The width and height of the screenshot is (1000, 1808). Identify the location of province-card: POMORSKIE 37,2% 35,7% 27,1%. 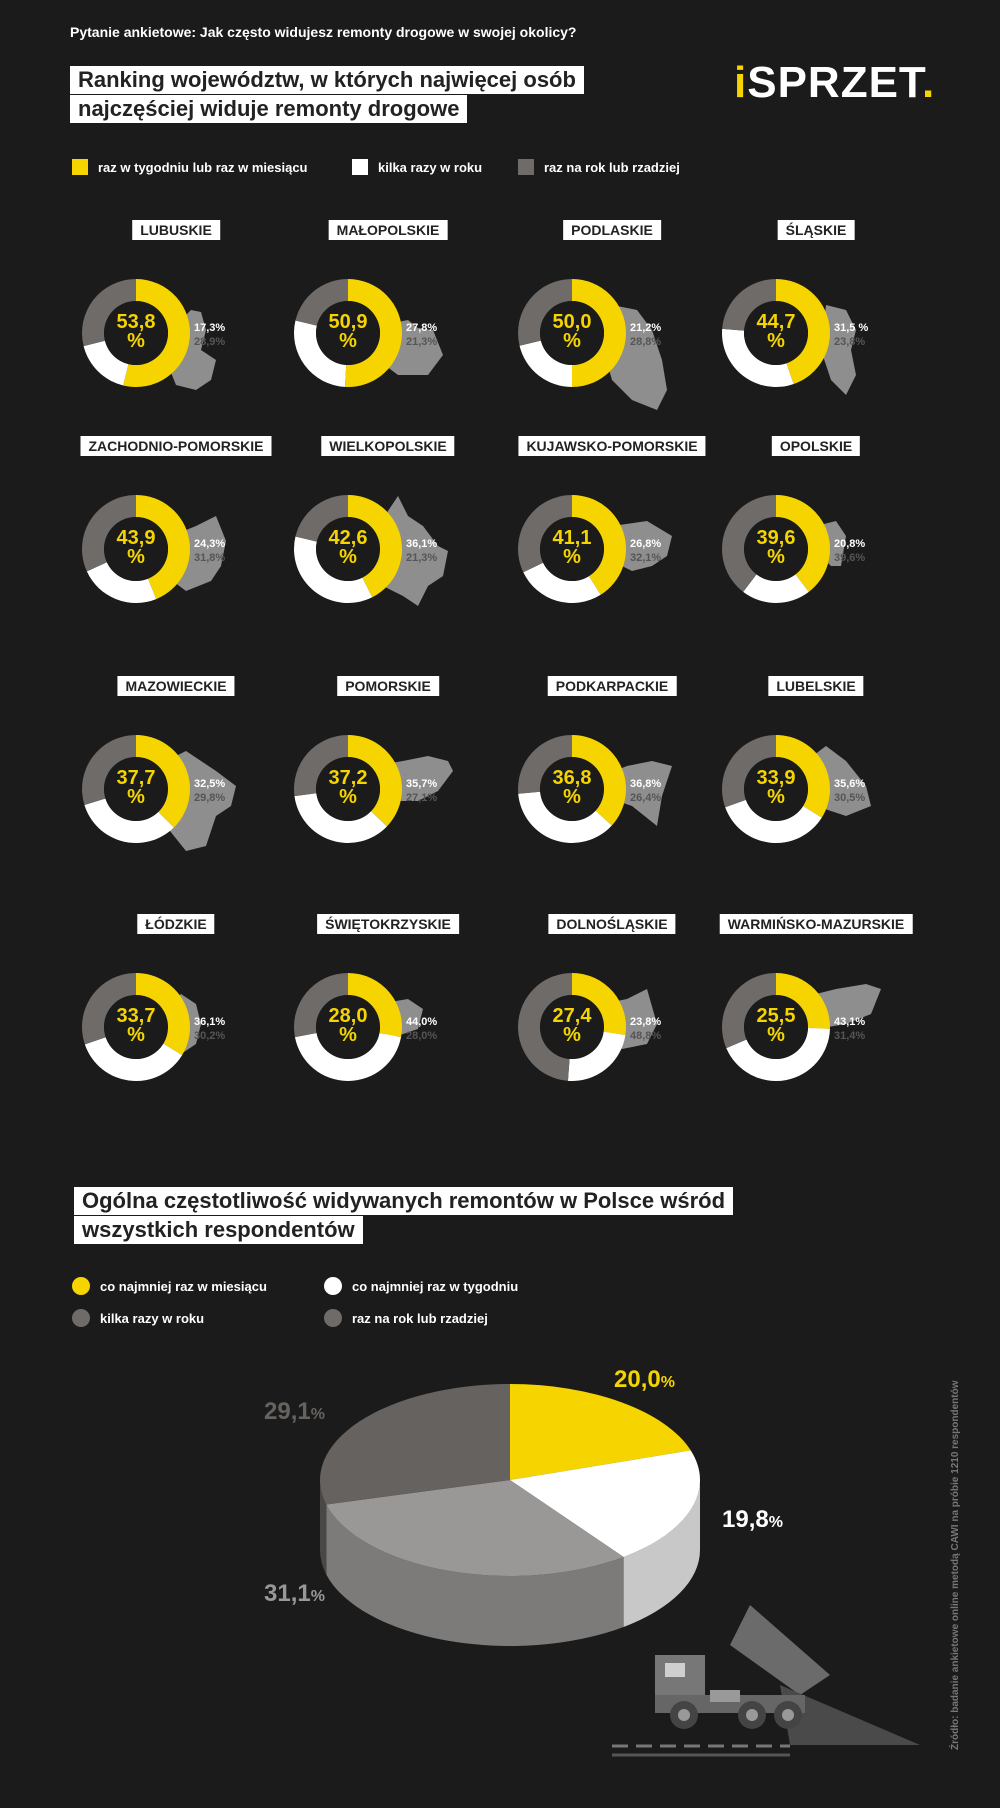
(388, 776).